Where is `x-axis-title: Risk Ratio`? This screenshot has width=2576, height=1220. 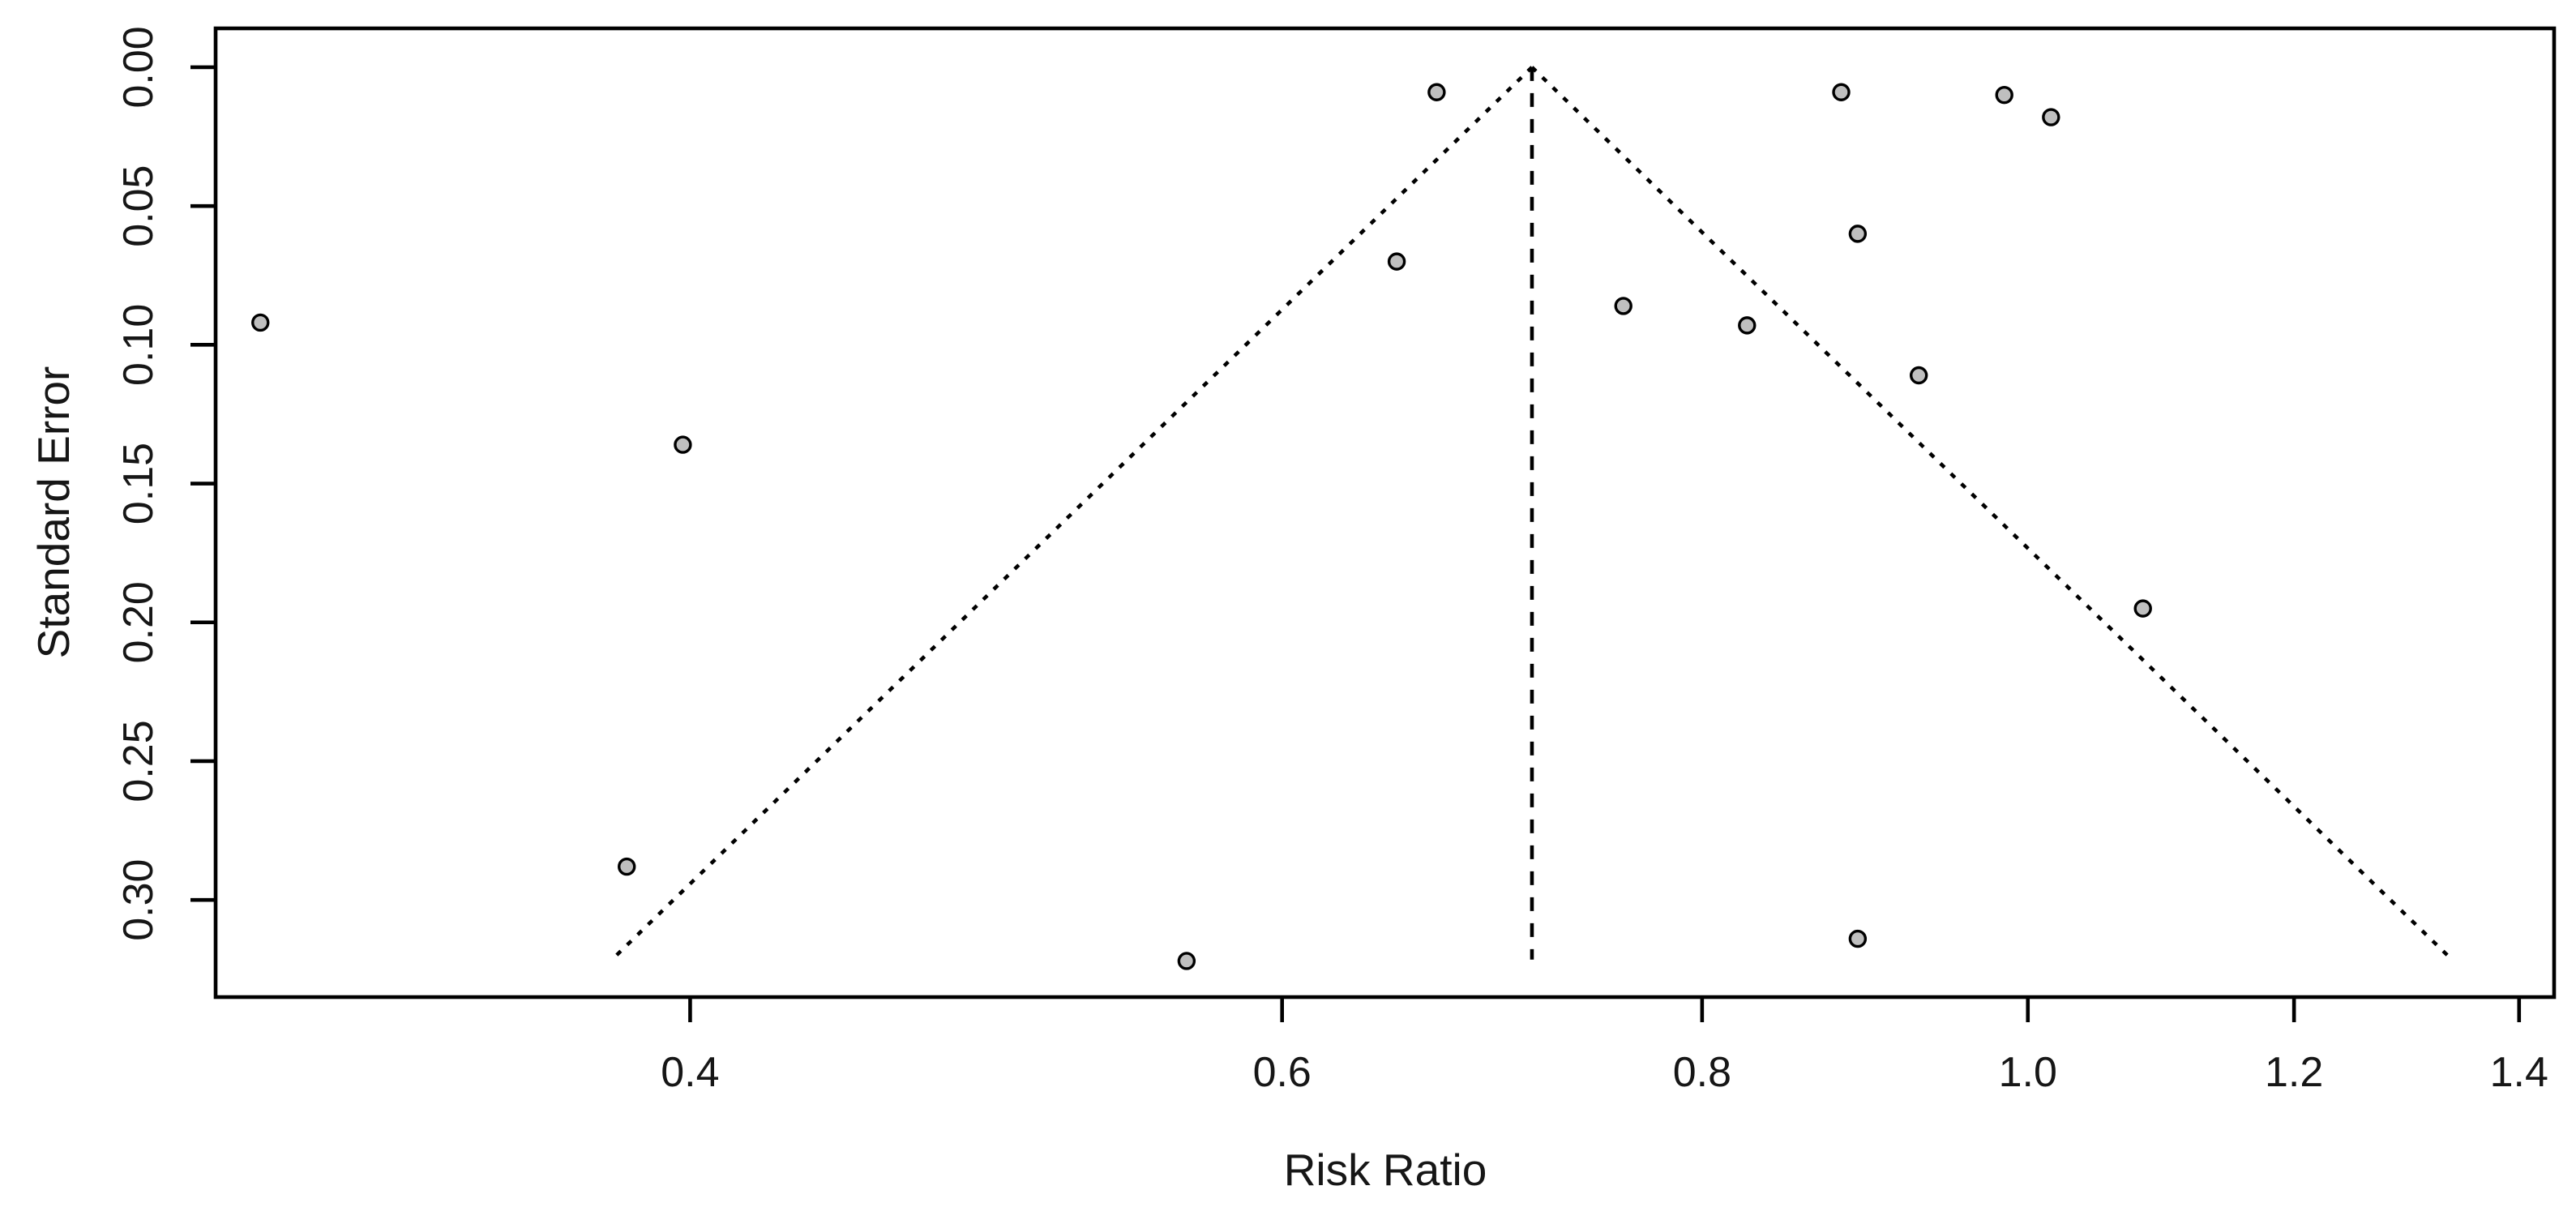 x-axis-title: Risk Ratio is located at coordinates (1385, 1170).